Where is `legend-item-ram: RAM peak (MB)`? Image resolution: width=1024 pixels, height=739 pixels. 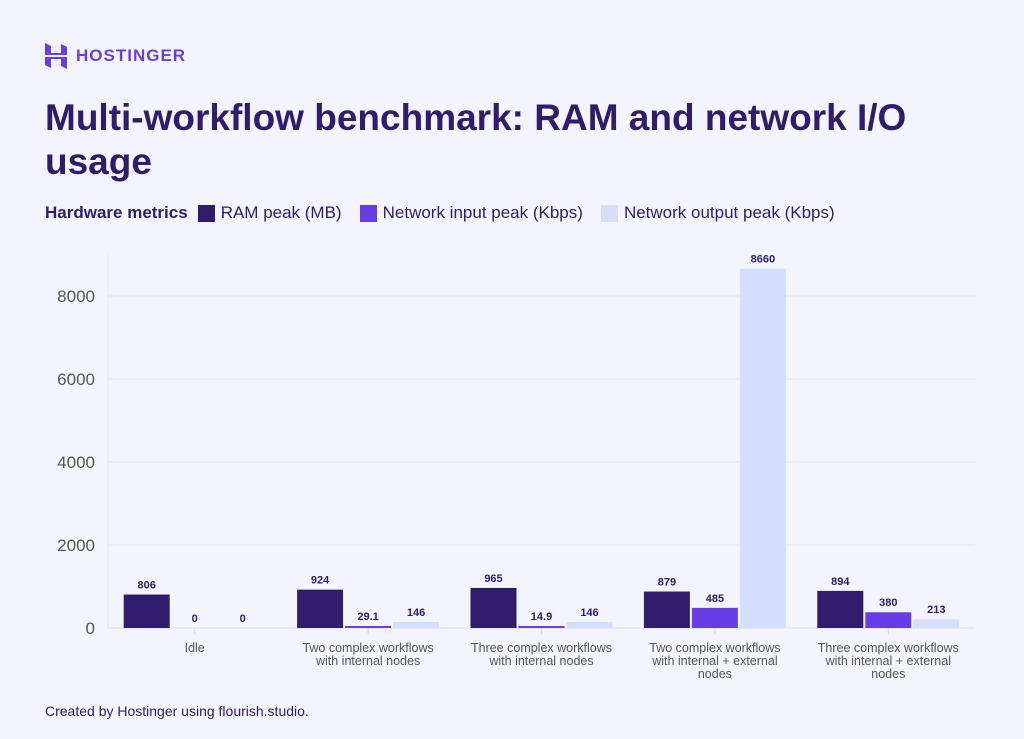 legend-item-ram: RAM peak (MB) is located at coordinates (269, 213).